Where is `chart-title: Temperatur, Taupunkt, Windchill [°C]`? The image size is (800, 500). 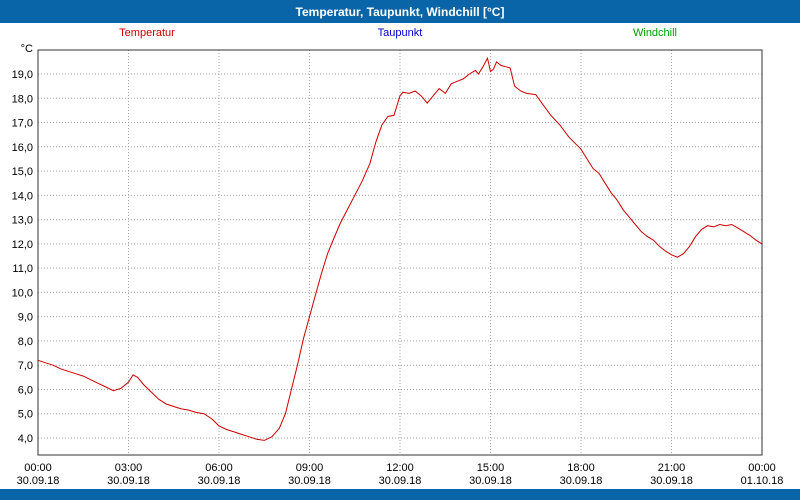 chart-title: Temperatur, Taupunkt, Windchill [°C] is located at coordinates (400, 11).